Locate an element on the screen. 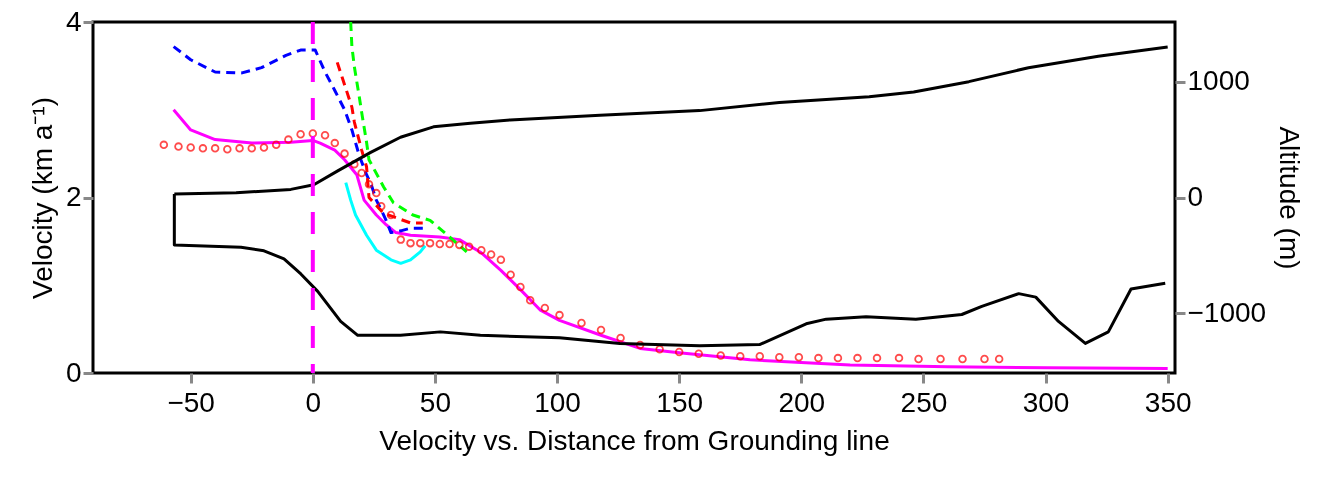 This screenshot has width=1335, height=487. x-tick-label: 300 is located at coordinates (1046, 402).